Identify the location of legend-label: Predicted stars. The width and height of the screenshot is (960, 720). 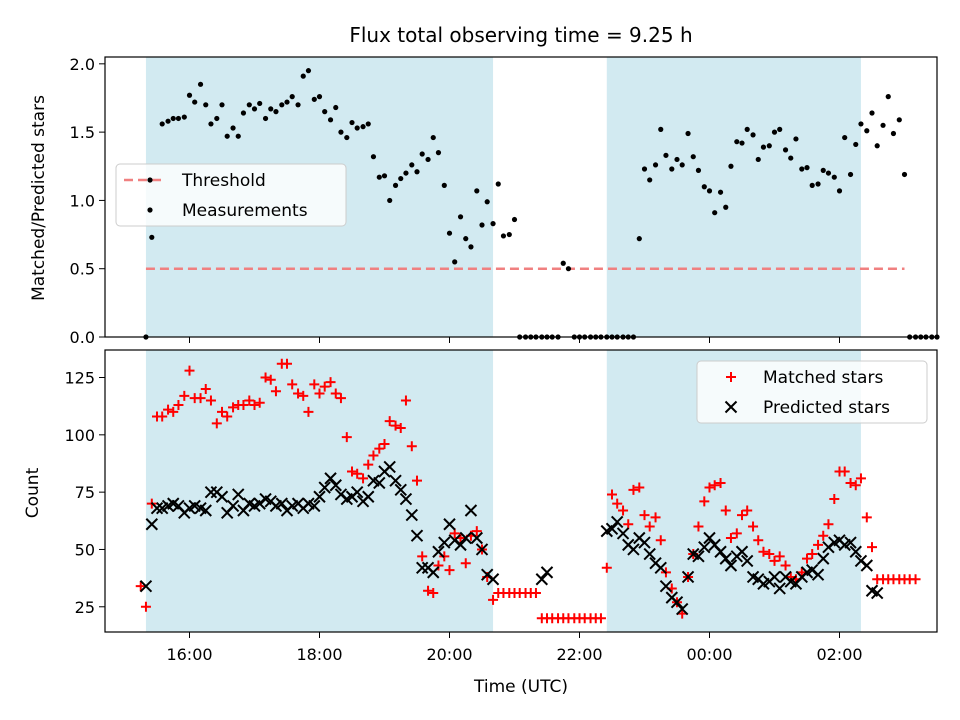
(826, 408).